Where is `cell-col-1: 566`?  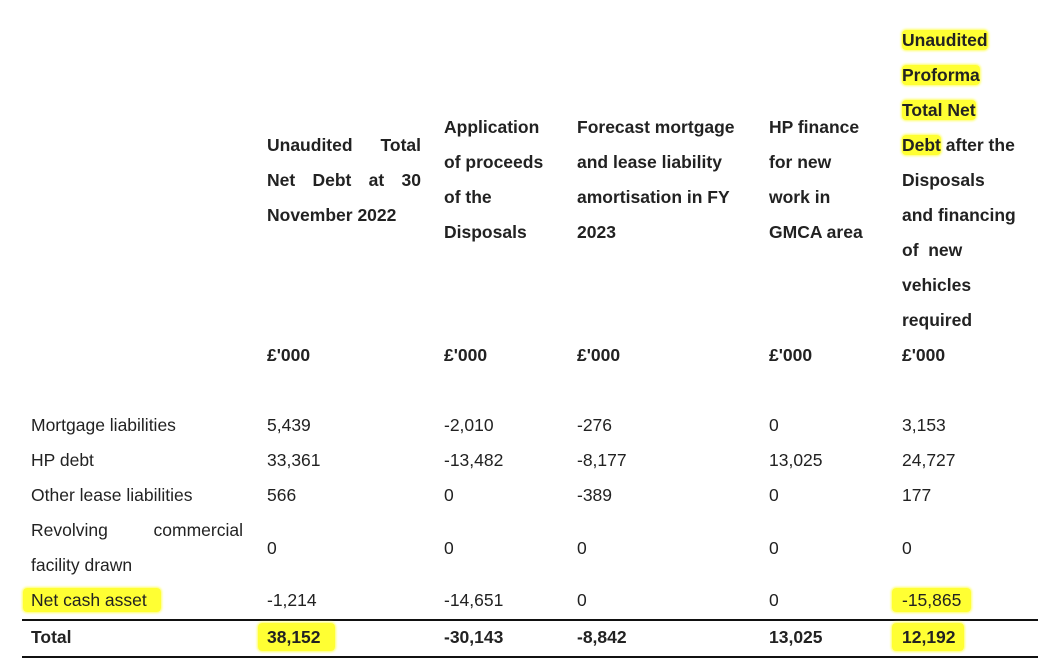
cell-col-1: 566 is located at coordinates (282, 495).